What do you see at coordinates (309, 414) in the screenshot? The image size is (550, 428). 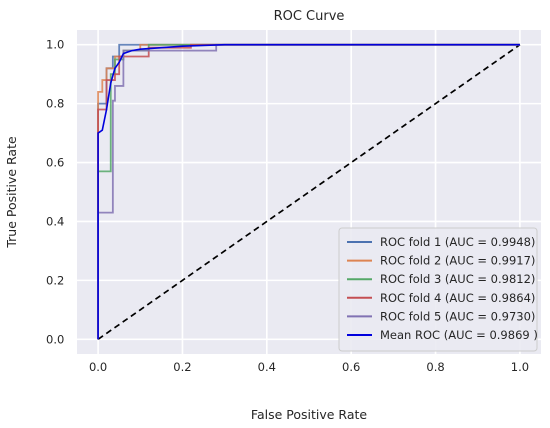 I see `x-axis-label: False Positive Rate` at bounding box center [309, 414].